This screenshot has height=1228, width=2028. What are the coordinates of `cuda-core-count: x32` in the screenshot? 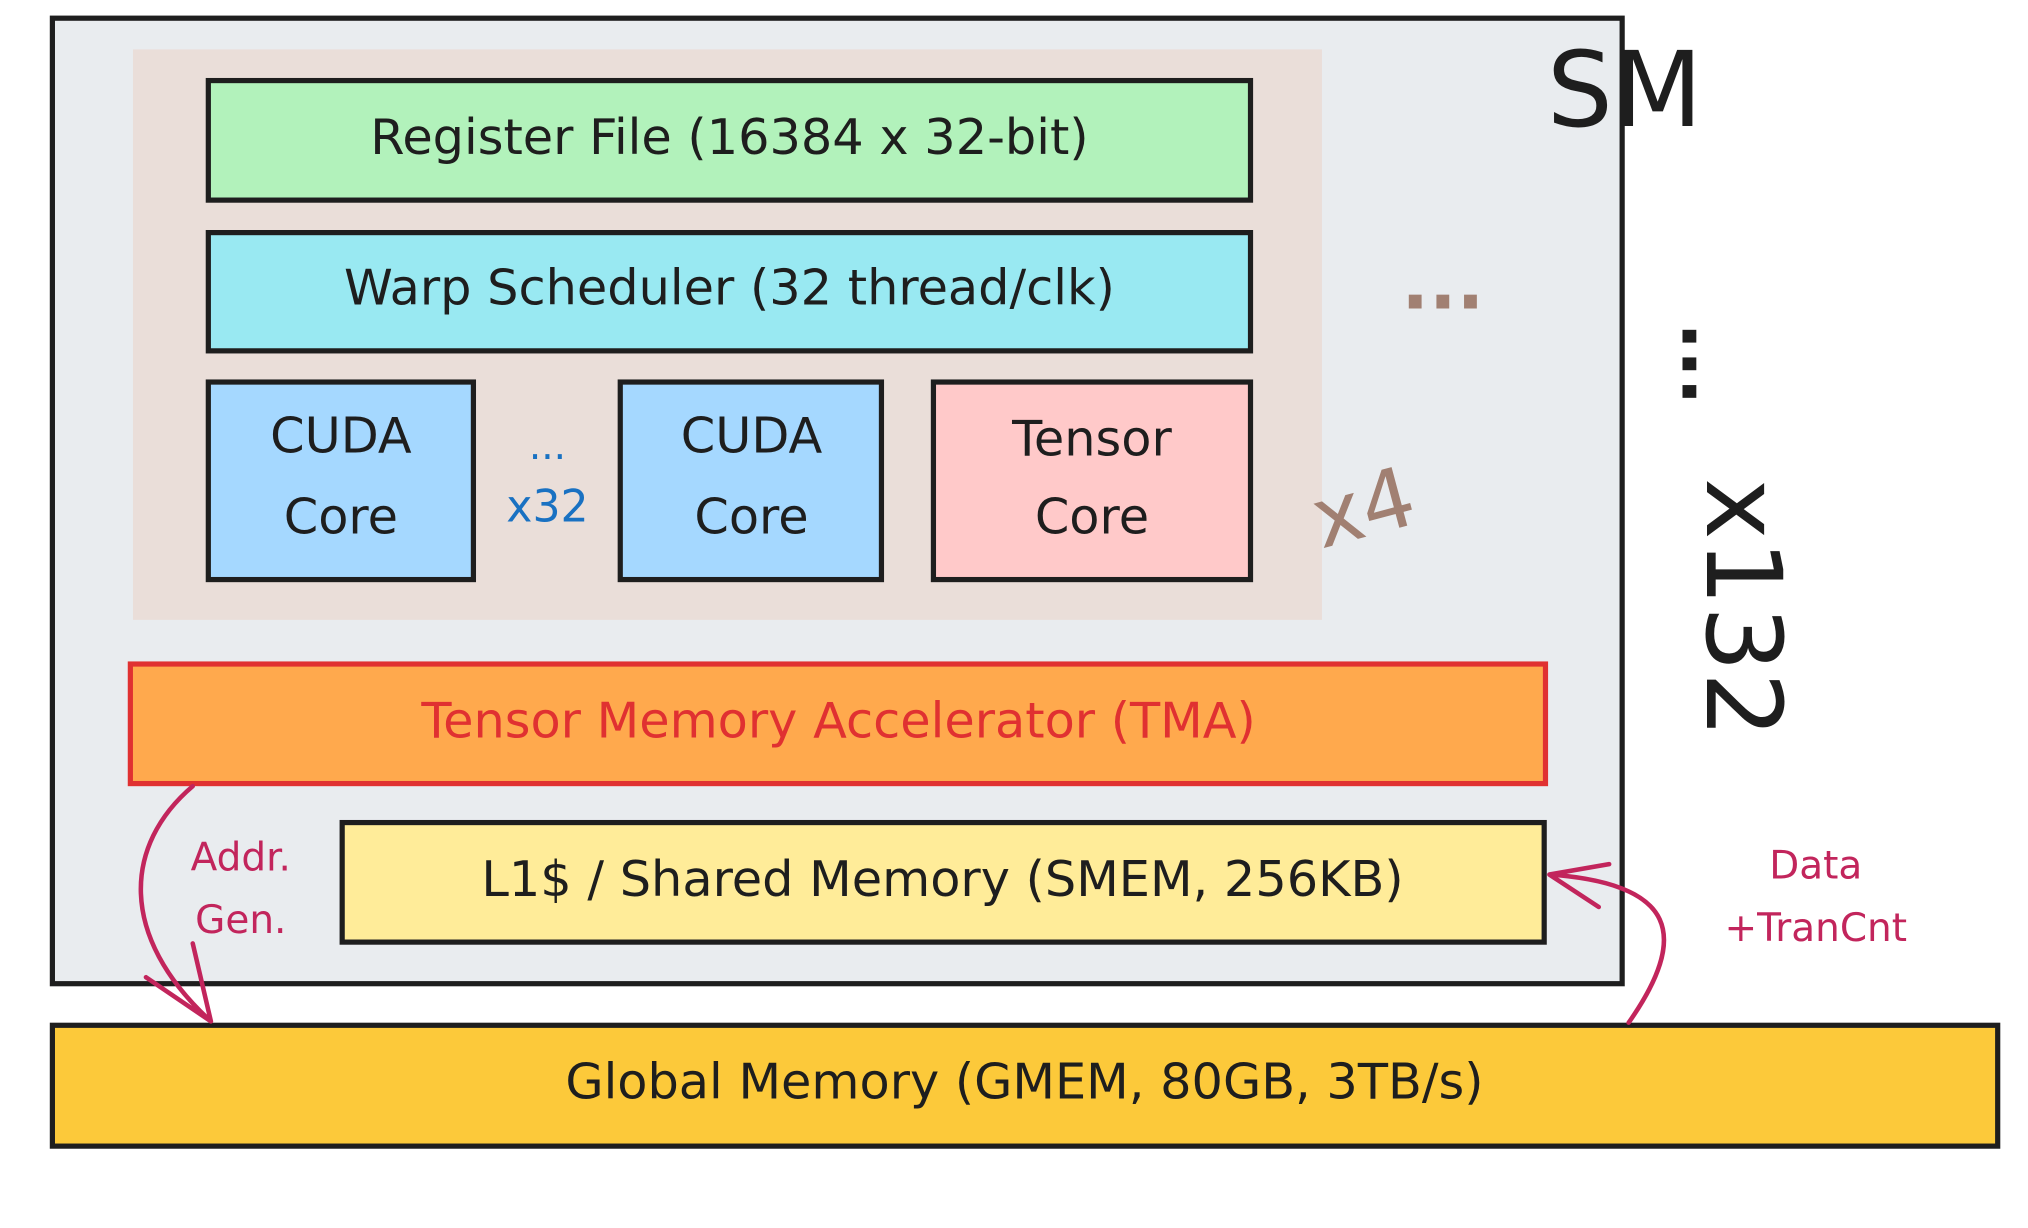 It's located at (547, 506).